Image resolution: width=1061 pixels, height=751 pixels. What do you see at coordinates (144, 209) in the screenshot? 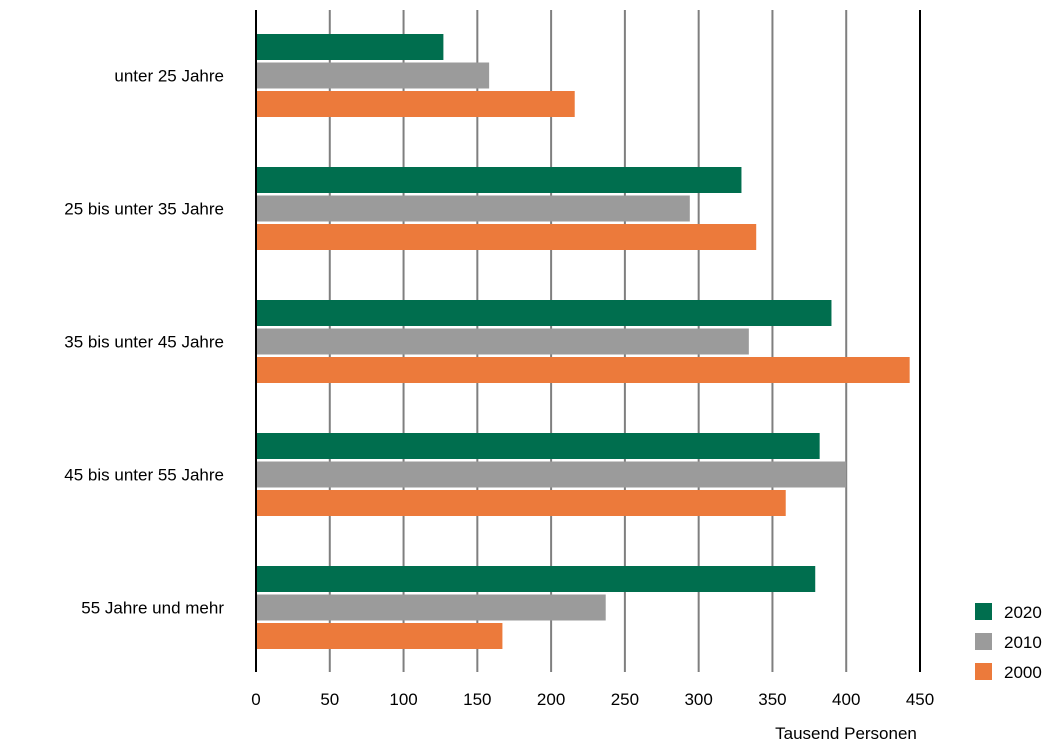
I see `category-label: 25 bis unter 35 Jahre` at bounding box center [144, 209].